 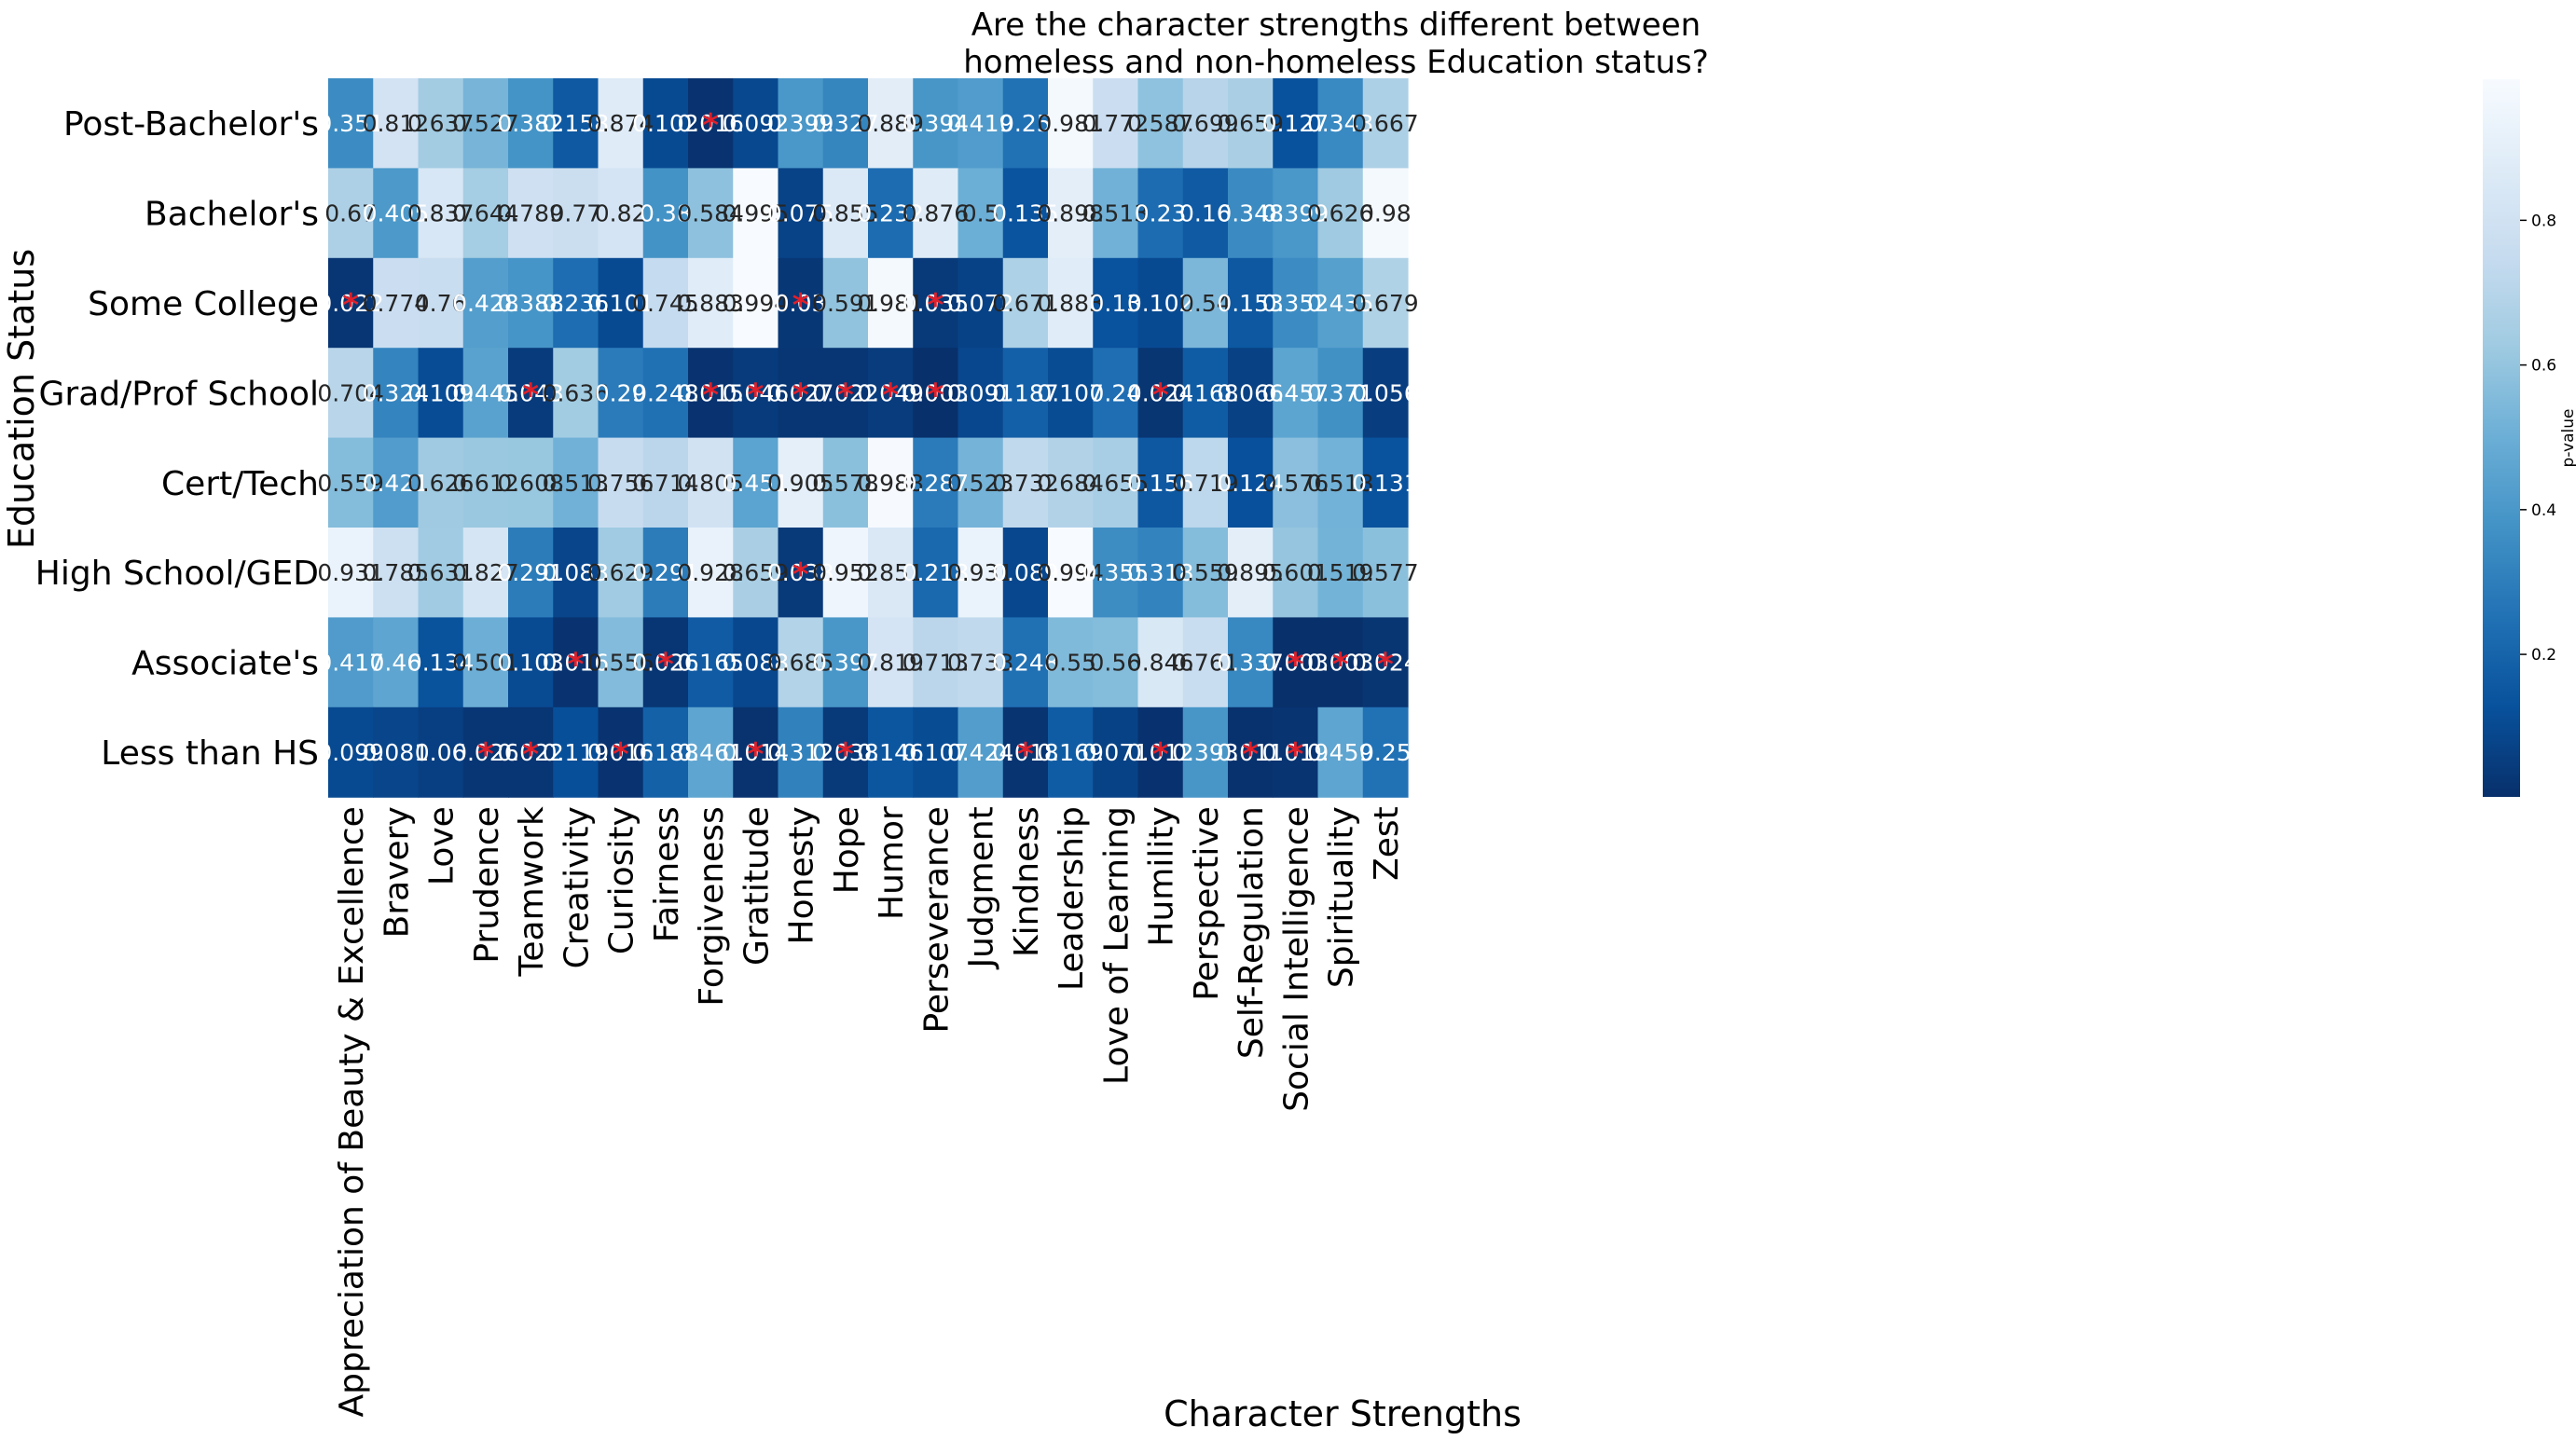 I want to click on cell-value-label: 0.107, so click(x=936, y=753).